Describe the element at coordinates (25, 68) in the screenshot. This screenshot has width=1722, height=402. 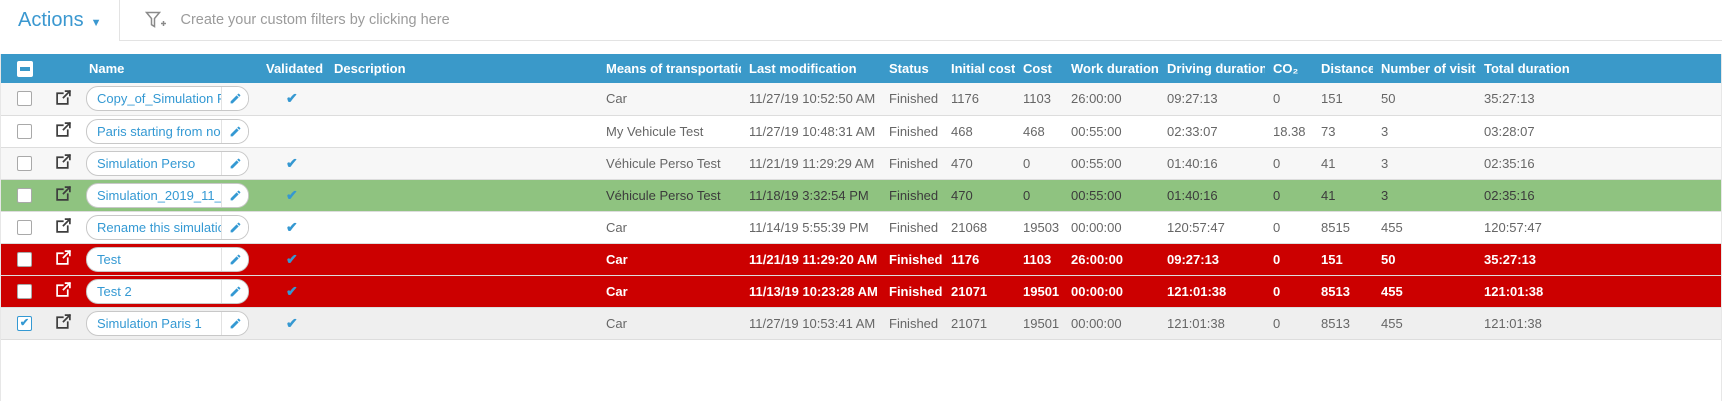
I see `select-all-checkbox` at that location.